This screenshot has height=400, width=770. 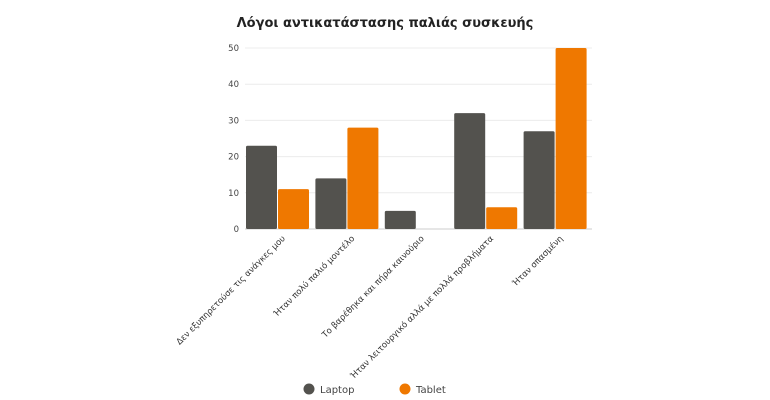 What do you see at coordinates (385, 23) in the screenshot?
I see `chart-title: Λόγοι αντικατάστασης παλιάς συσκευής` at bounding box center [385, 23].